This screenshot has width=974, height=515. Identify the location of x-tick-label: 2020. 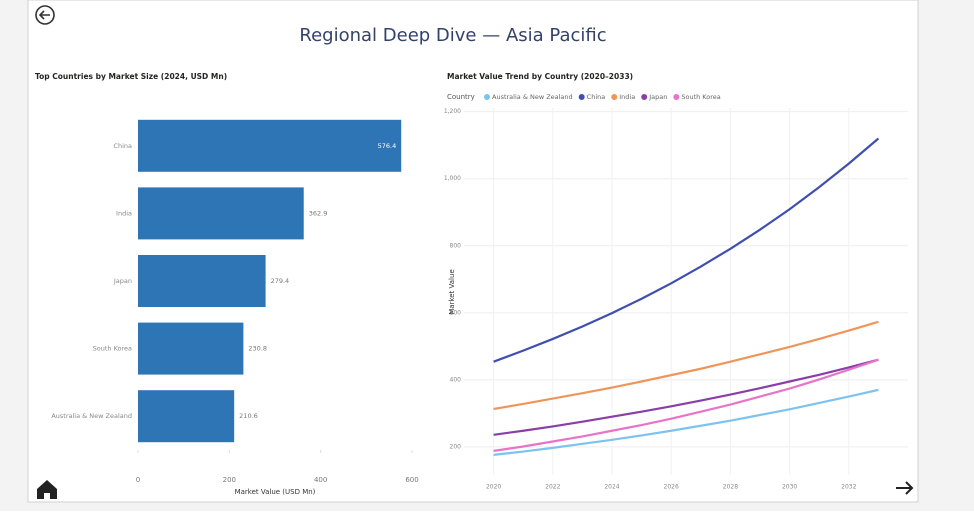
(493, 487).